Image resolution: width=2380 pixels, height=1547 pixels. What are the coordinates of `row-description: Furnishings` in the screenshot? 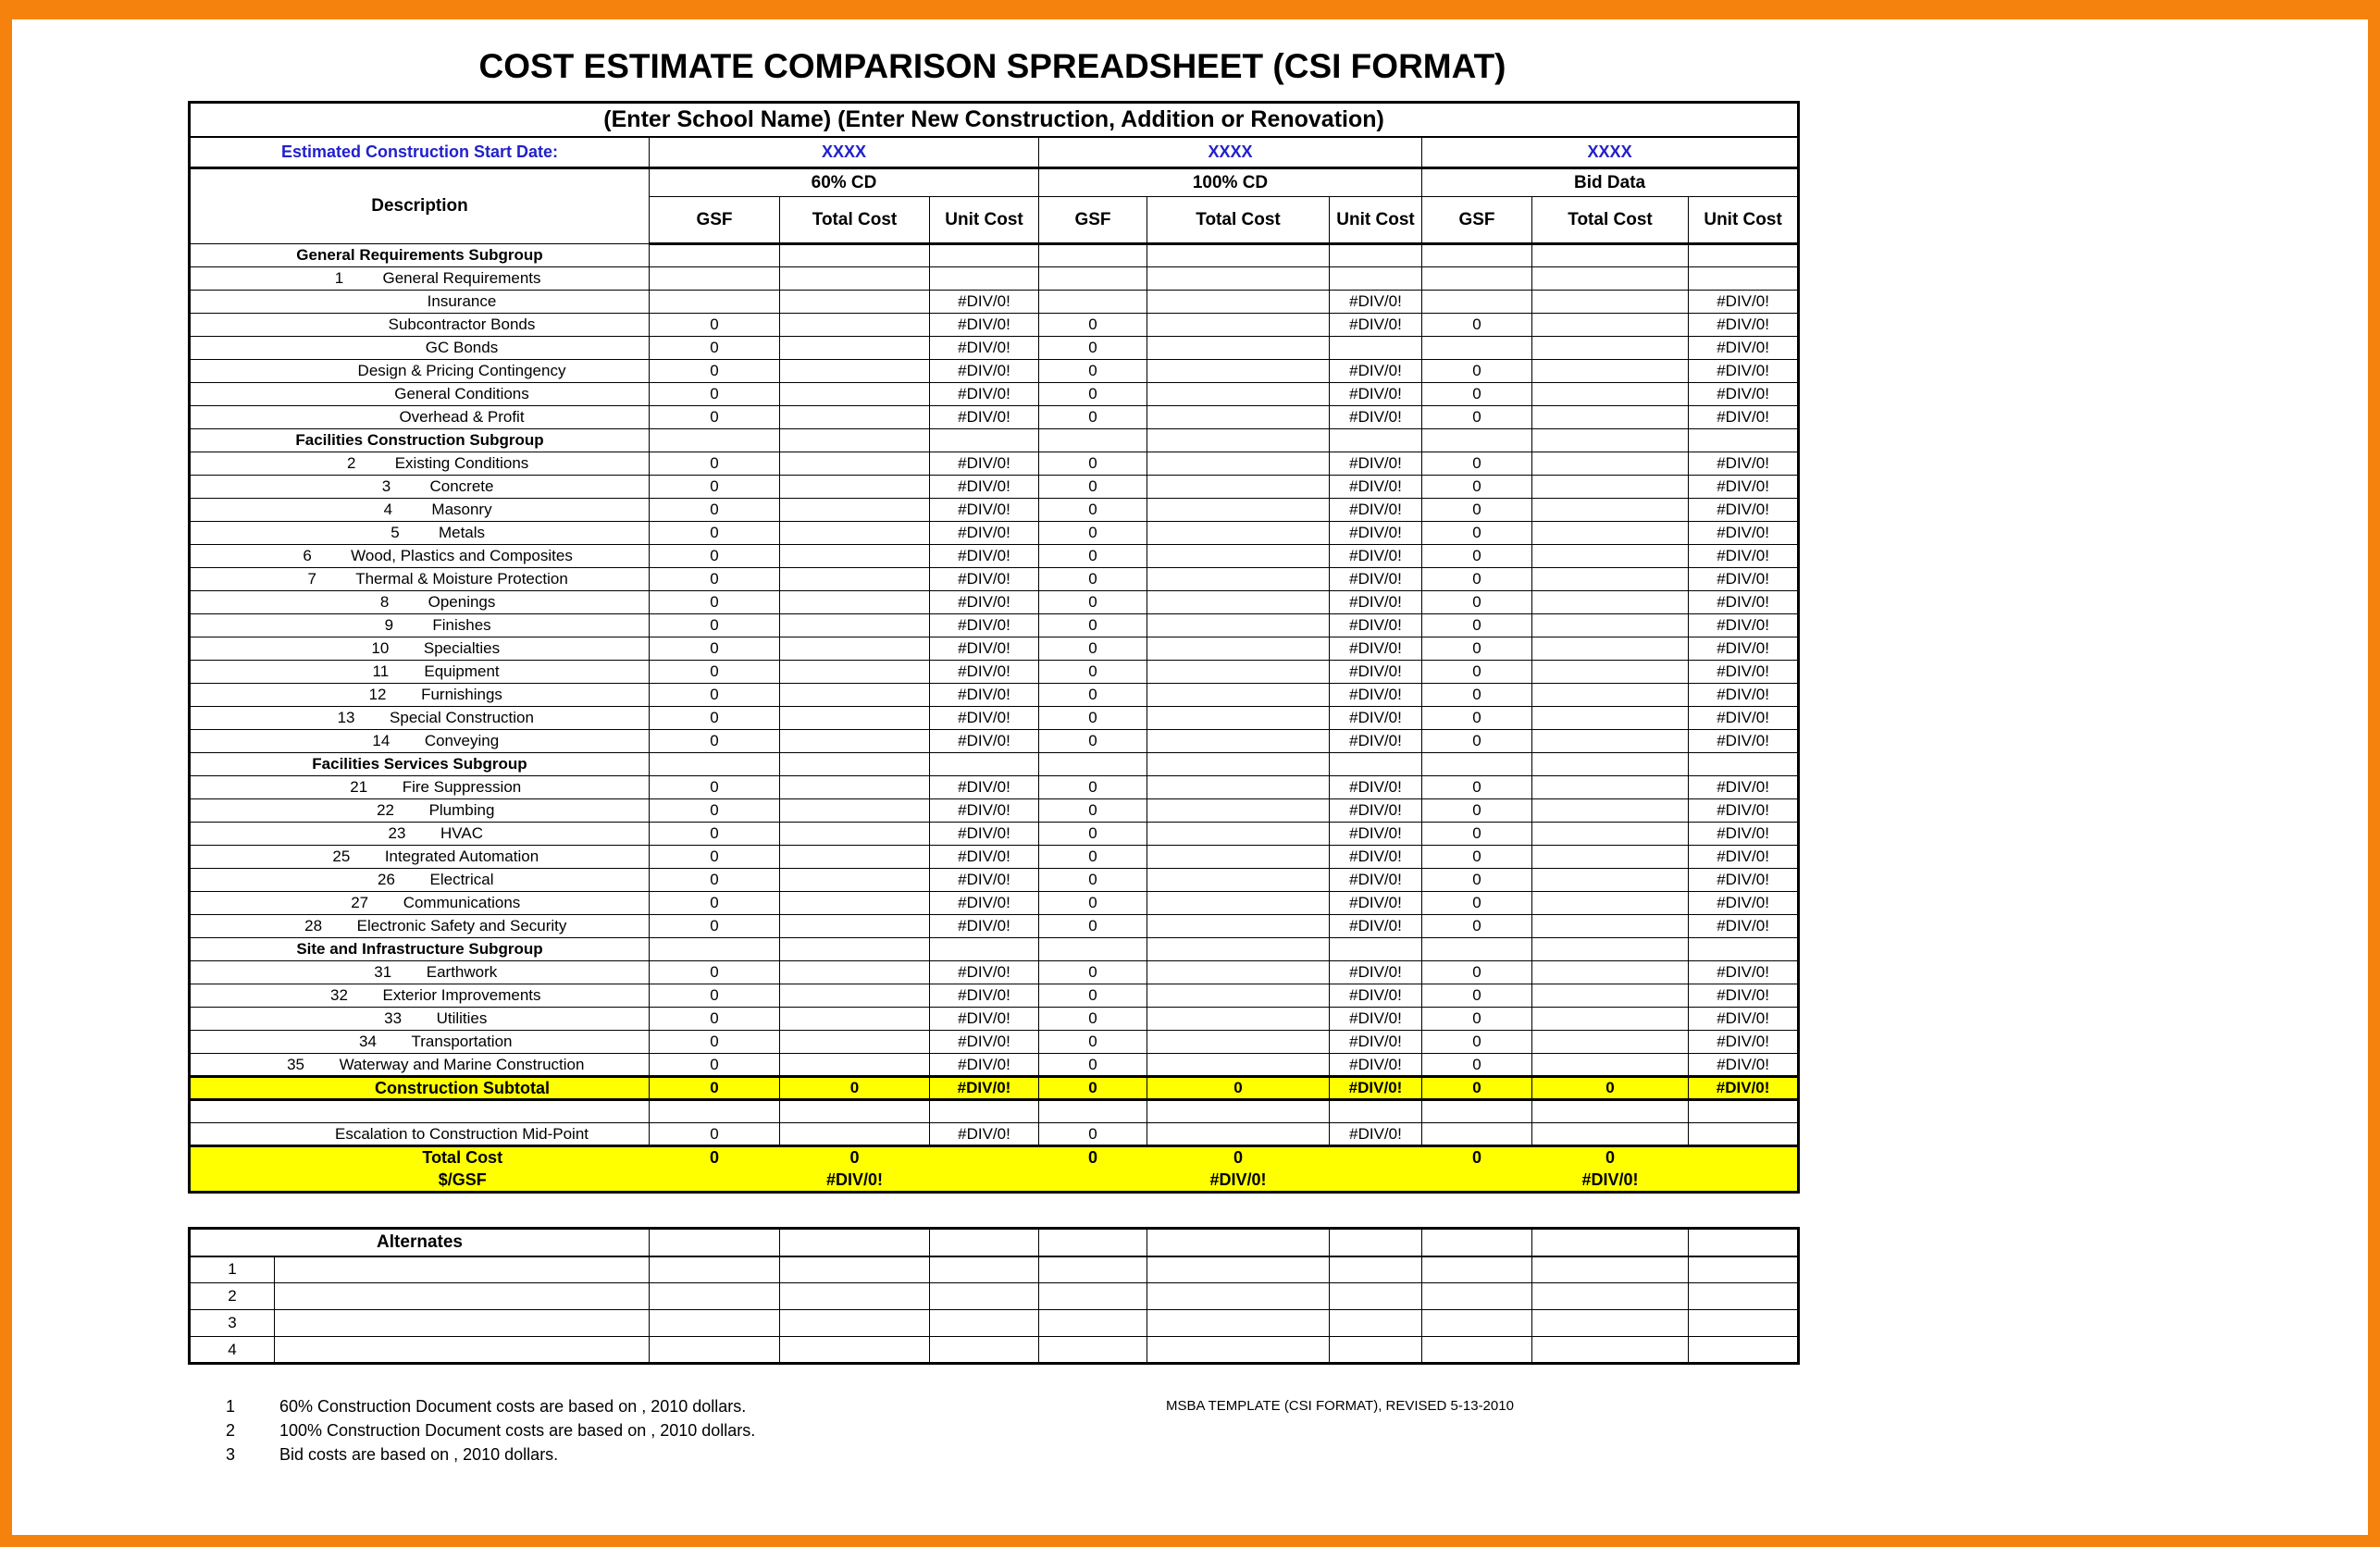 It's located at (461, 694).